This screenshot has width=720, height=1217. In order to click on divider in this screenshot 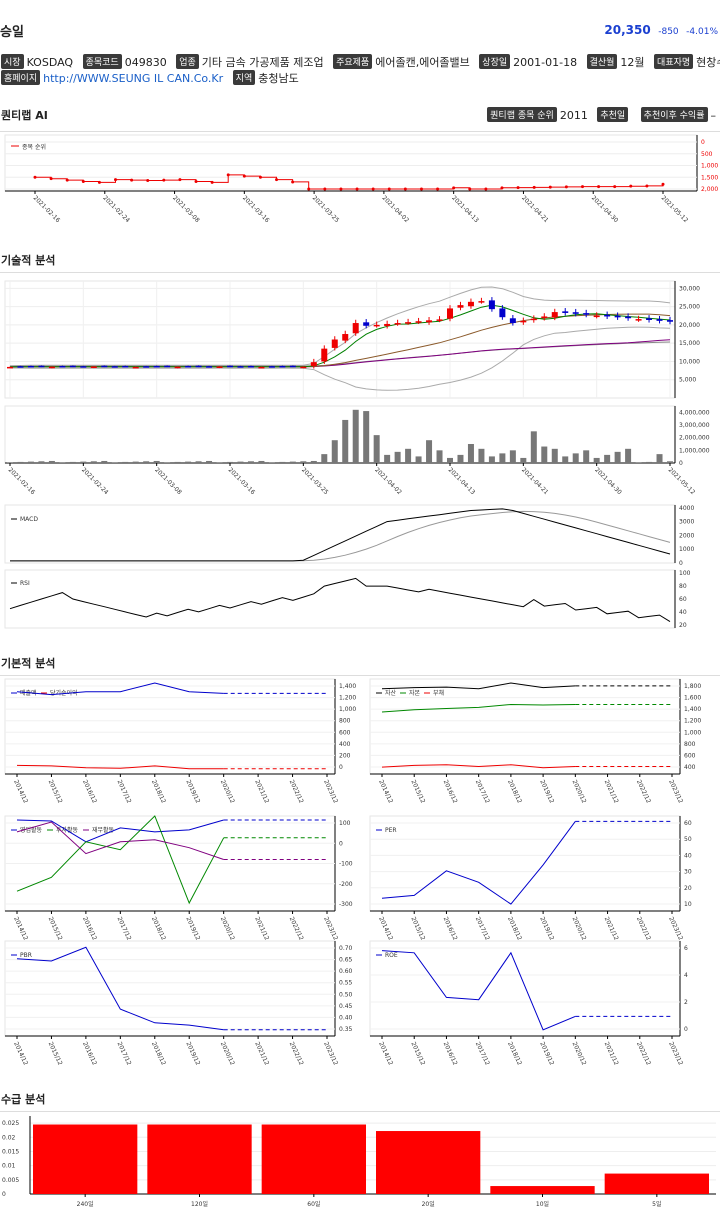, I will do `click(360, 675)`.